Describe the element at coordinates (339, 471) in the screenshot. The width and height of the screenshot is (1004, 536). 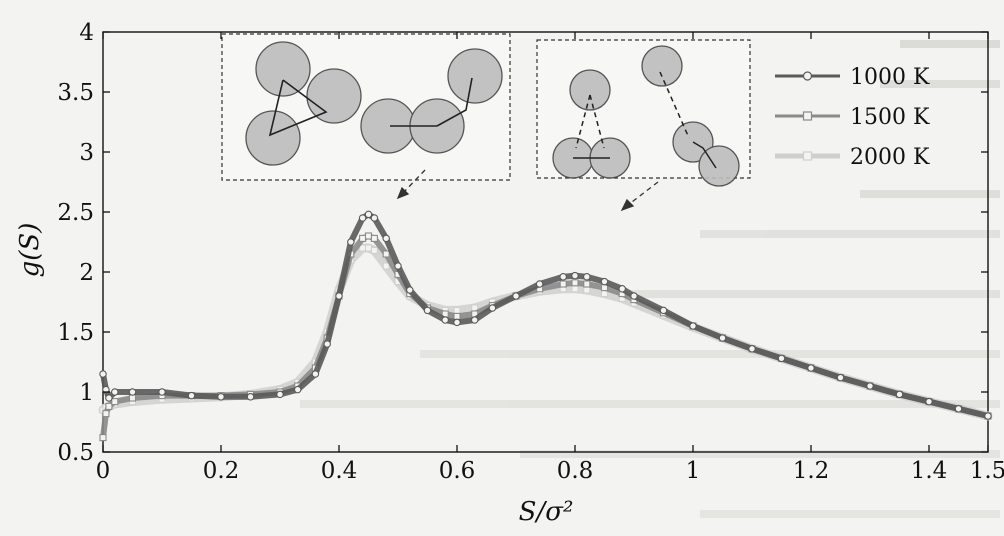
I see `x-tick-label: 0.4` at that location.